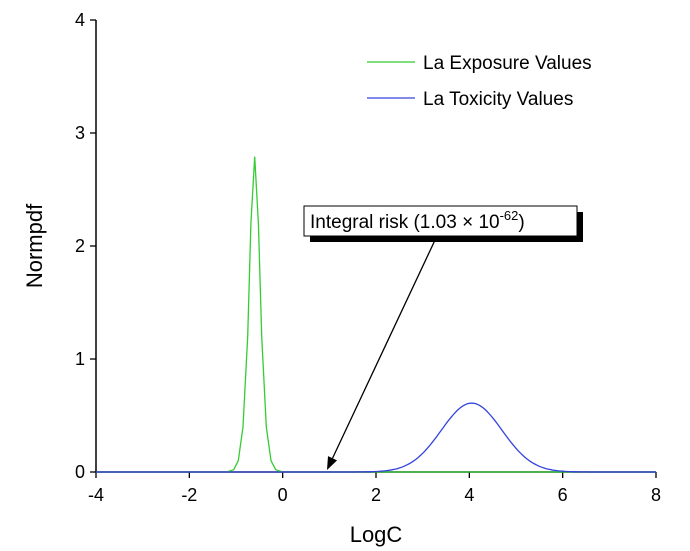 The height and width of the screenshot is (551, 690). I want to click on x-tick-label: 0, so click(283, 495).